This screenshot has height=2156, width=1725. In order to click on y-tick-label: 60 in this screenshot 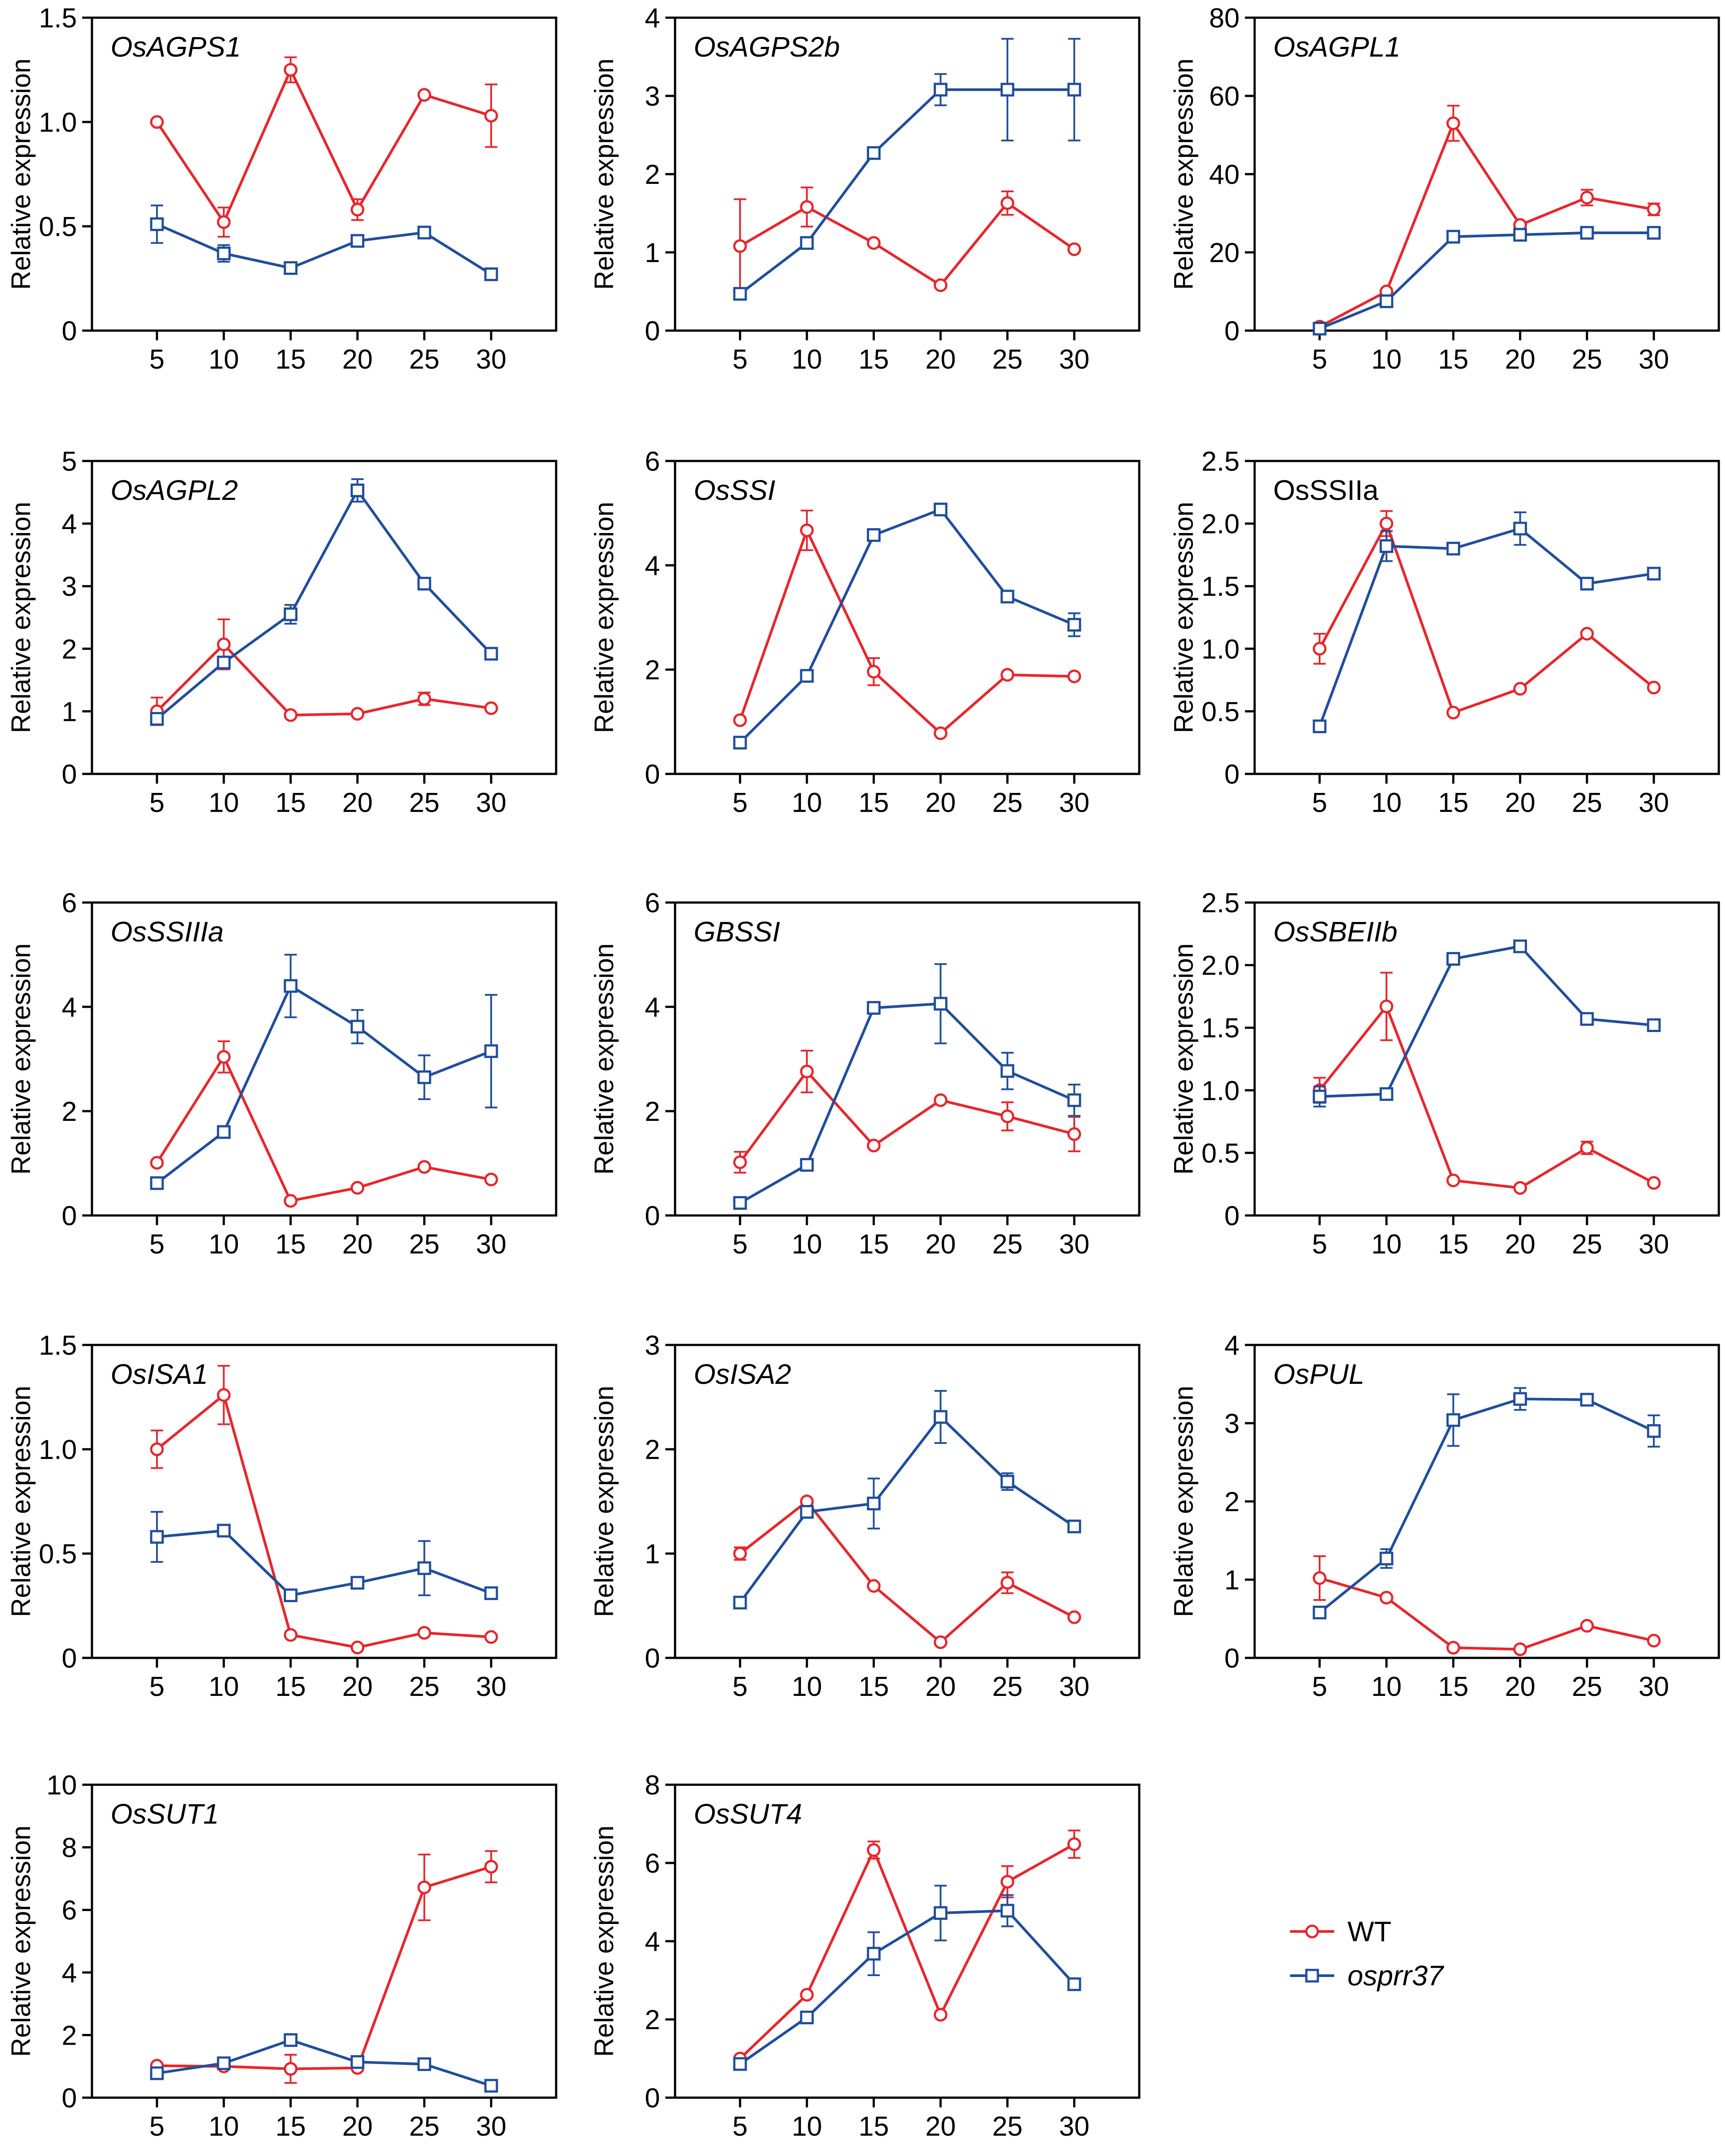, I will do `click(1224, 96)`.